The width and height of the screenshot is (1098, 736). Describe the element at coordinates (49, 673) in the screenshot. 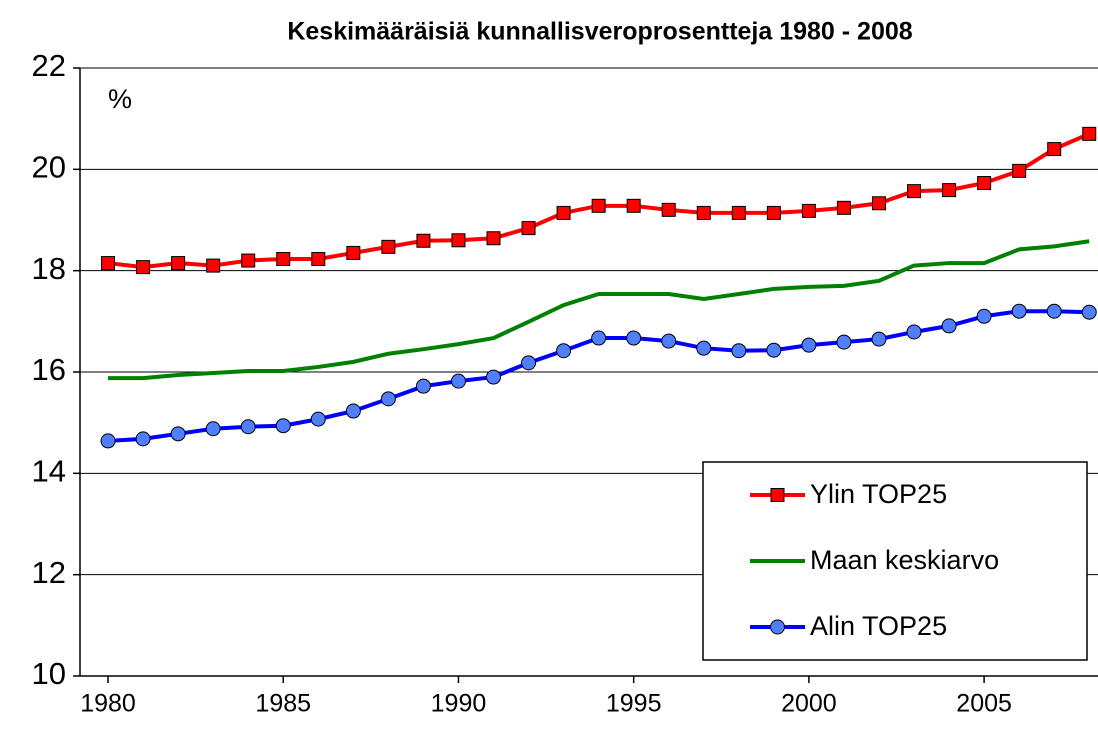

I see `y-tick-label: 10` at that location.